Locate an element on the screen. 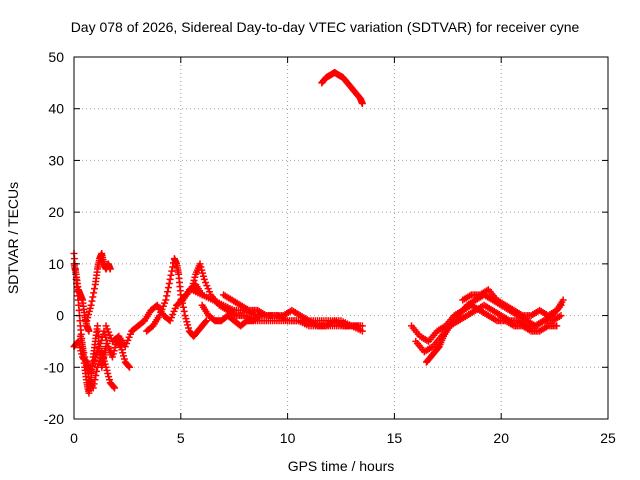  y-tick-label: 40 is located at coordinates (56, 109).